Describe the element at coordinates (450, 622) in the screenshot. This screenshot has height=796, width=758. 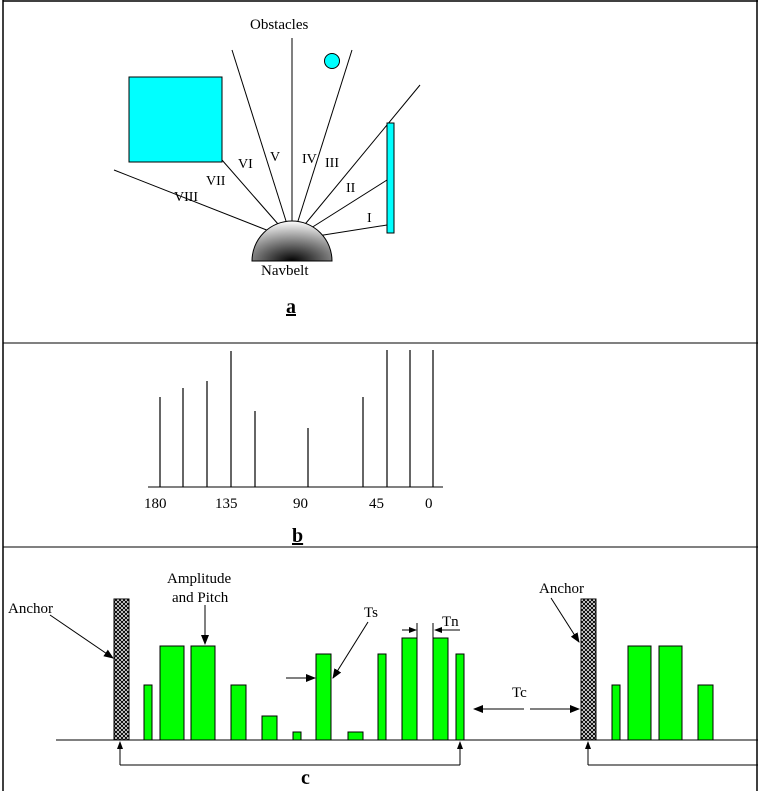
I see `tn-label: Tn` at that location.